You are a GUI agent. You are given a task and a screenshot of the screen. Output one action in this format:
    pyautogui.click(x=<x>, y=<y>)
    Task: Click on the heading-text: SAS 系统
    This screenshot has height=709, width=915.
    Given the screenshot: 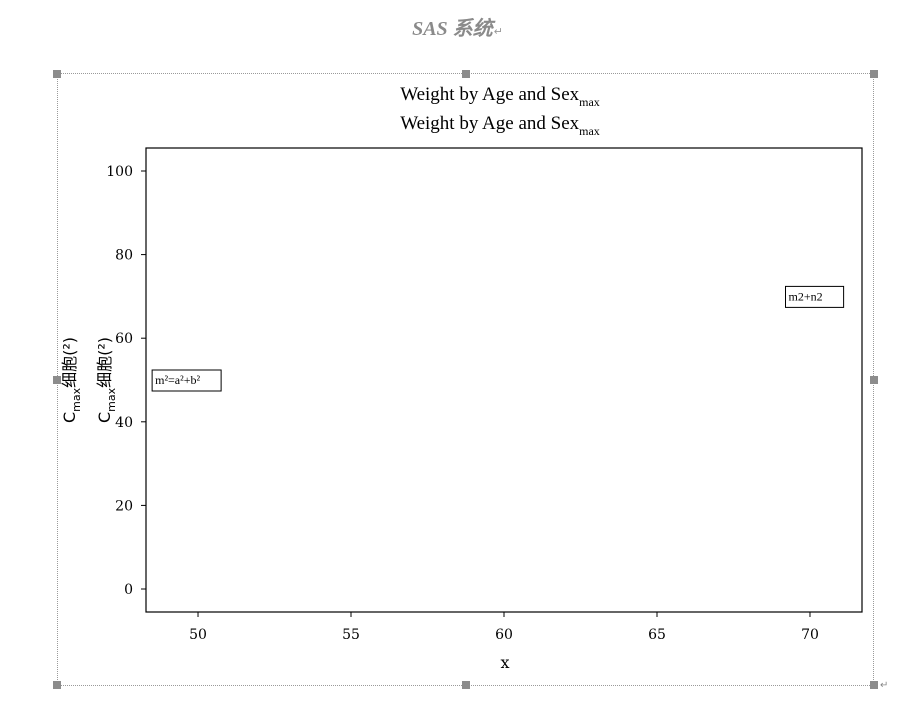 What is the action you would take?
    pyautogui.click(x=452, y=29)
    